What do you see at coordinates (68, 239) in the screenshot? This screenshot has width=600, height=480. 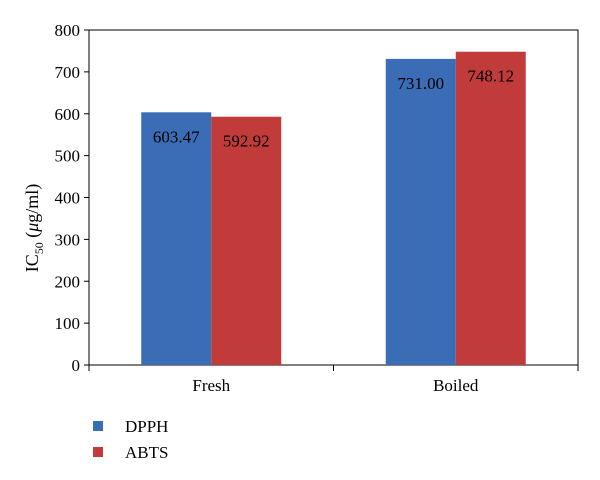 I see `y-tick-label: 300` at bounding box center [68, 239].